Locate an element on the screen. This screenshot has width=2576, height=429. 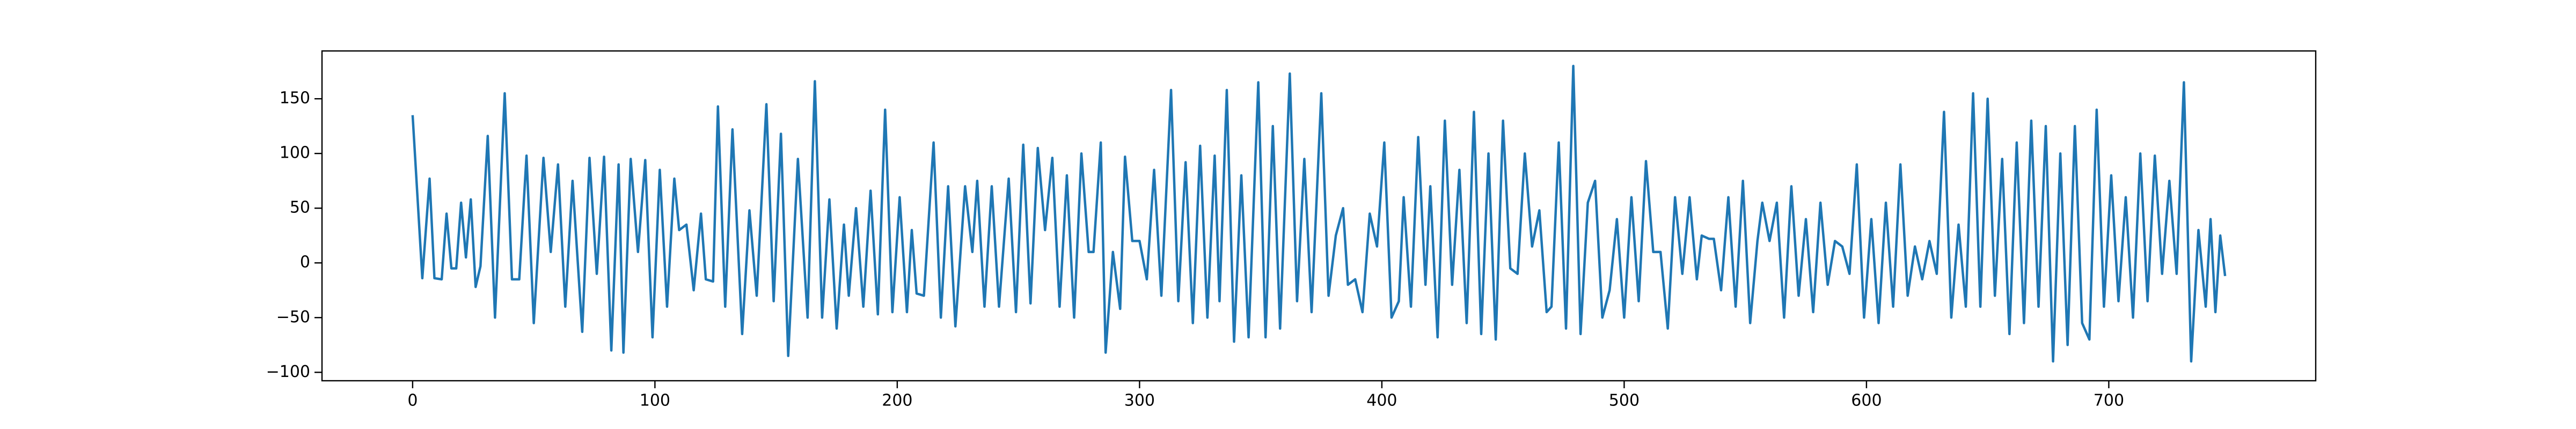
y-tick-label: 100 is located at coordinates (295, 153).